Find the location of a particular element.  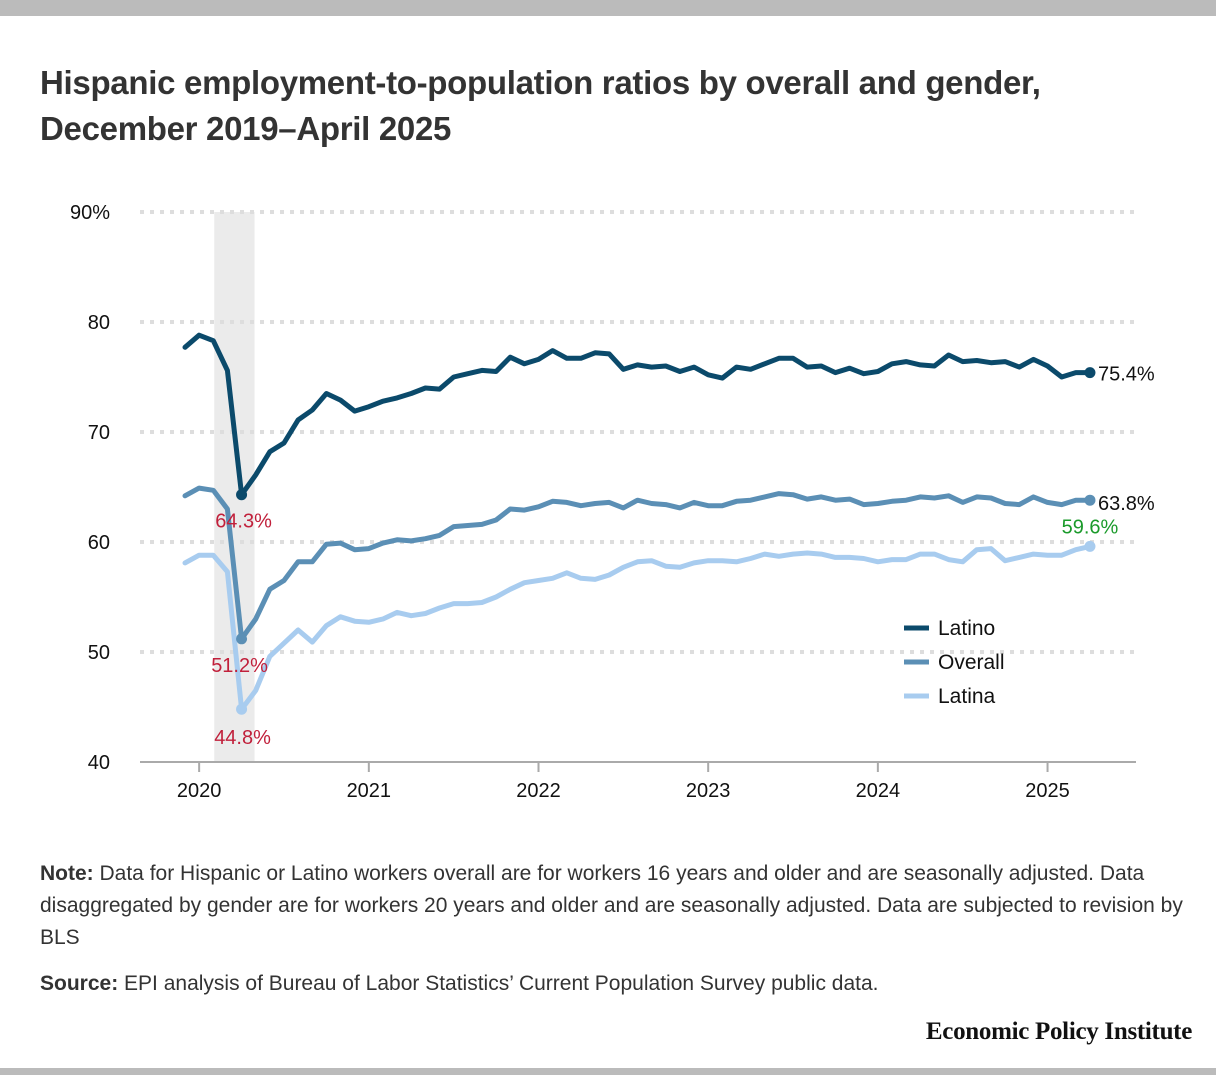

data-label-overall: 63.8% is located at coordinates (1126, 504).